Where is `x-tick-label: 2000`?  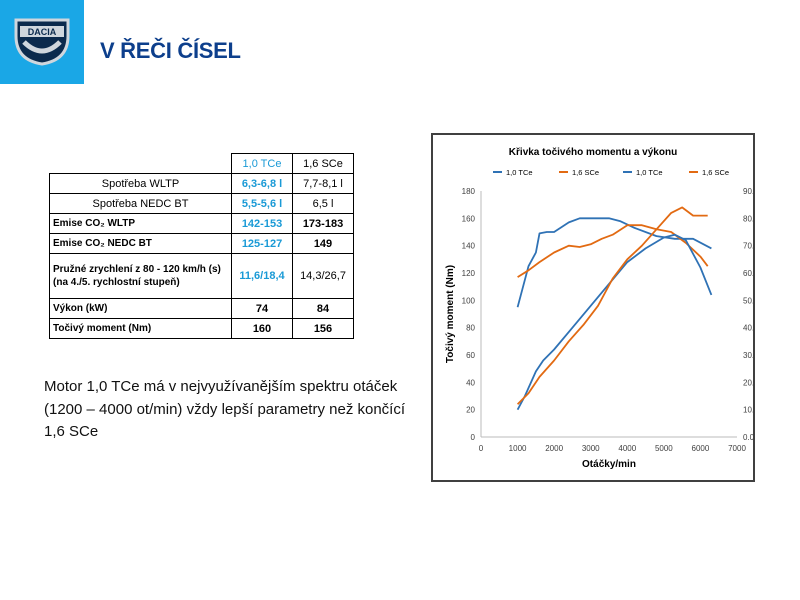
x-tick-label: 2000 is located at coordinates (554, 448).